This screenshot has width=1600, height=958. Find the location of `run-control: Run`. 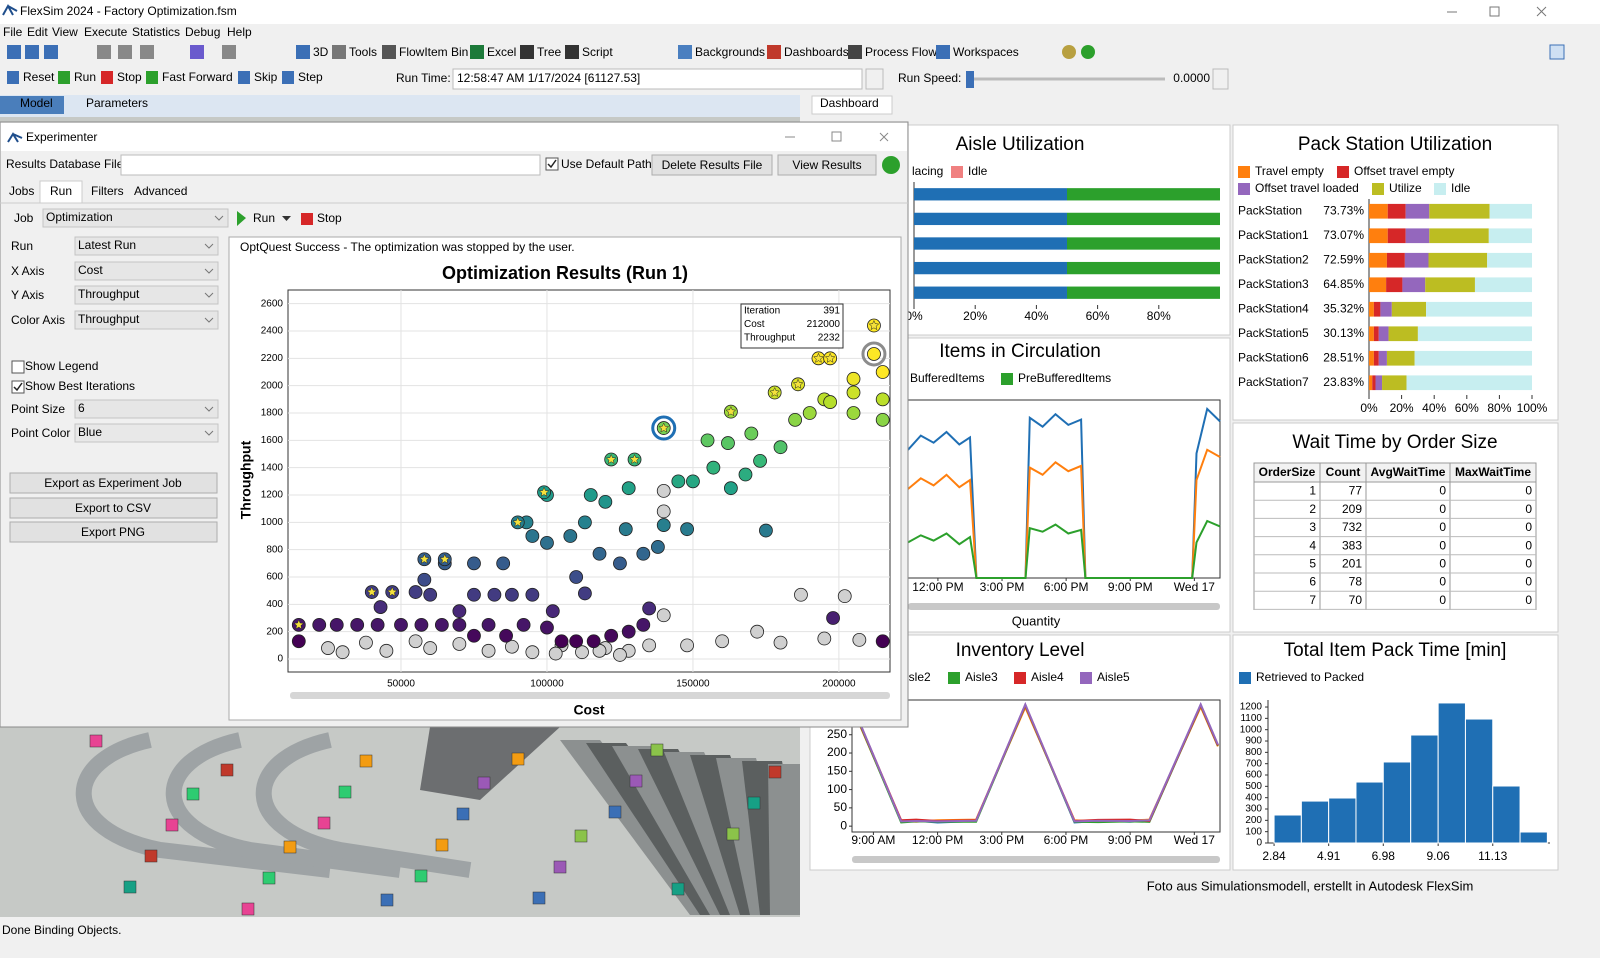

run-control: Run is located at coordinates (85, 77).